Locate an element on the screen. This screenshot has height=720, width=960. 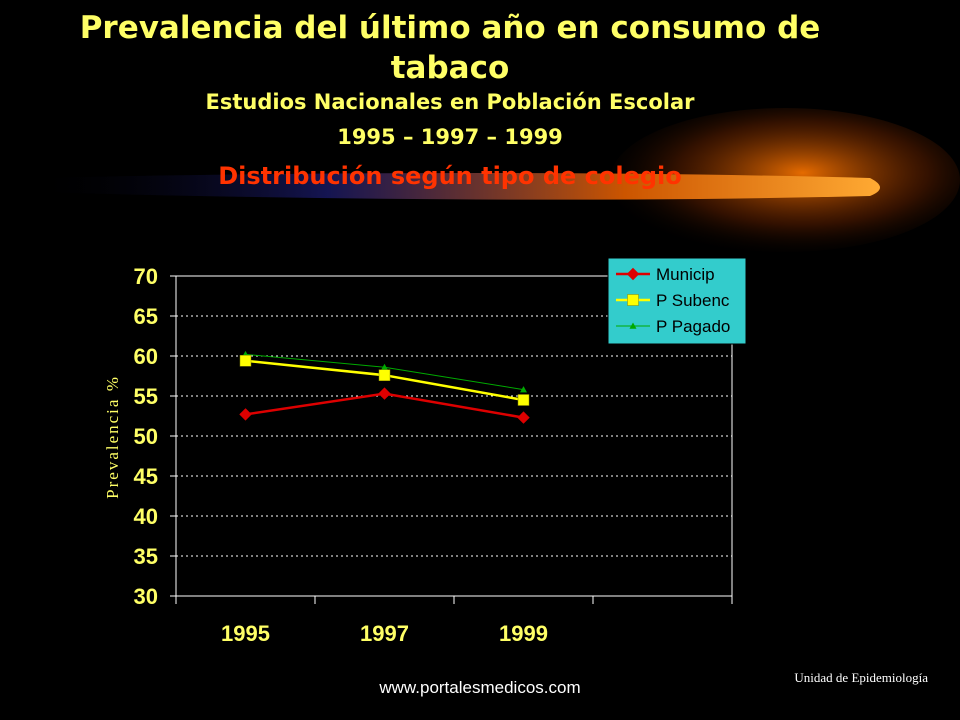
x-tick-label: 1995 is located at coordinates (245, 633).